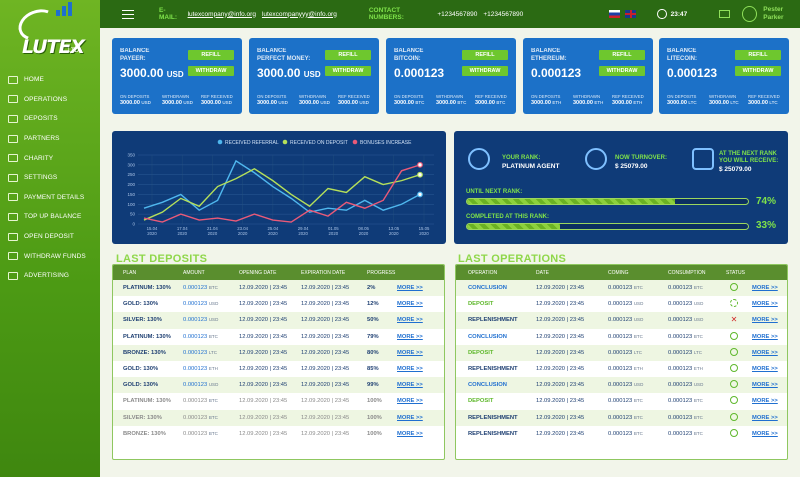 This screenshot has height=477, width=800. I want to click on operation-coming: 0.000123 LTC, so click(638, 353).